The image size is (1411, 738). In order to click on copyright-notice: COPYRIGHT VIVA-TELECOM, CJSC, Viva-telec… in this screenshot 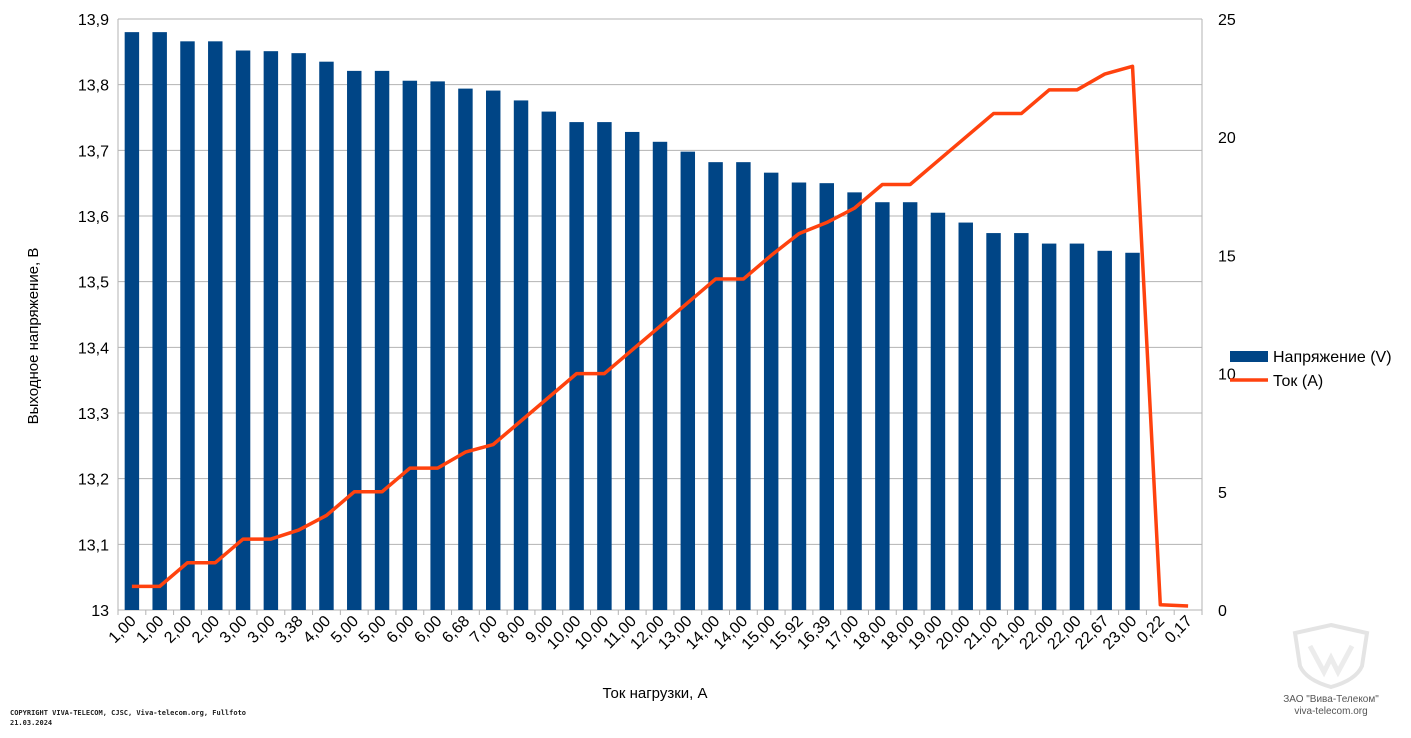, I will do `click(128, 718)`.